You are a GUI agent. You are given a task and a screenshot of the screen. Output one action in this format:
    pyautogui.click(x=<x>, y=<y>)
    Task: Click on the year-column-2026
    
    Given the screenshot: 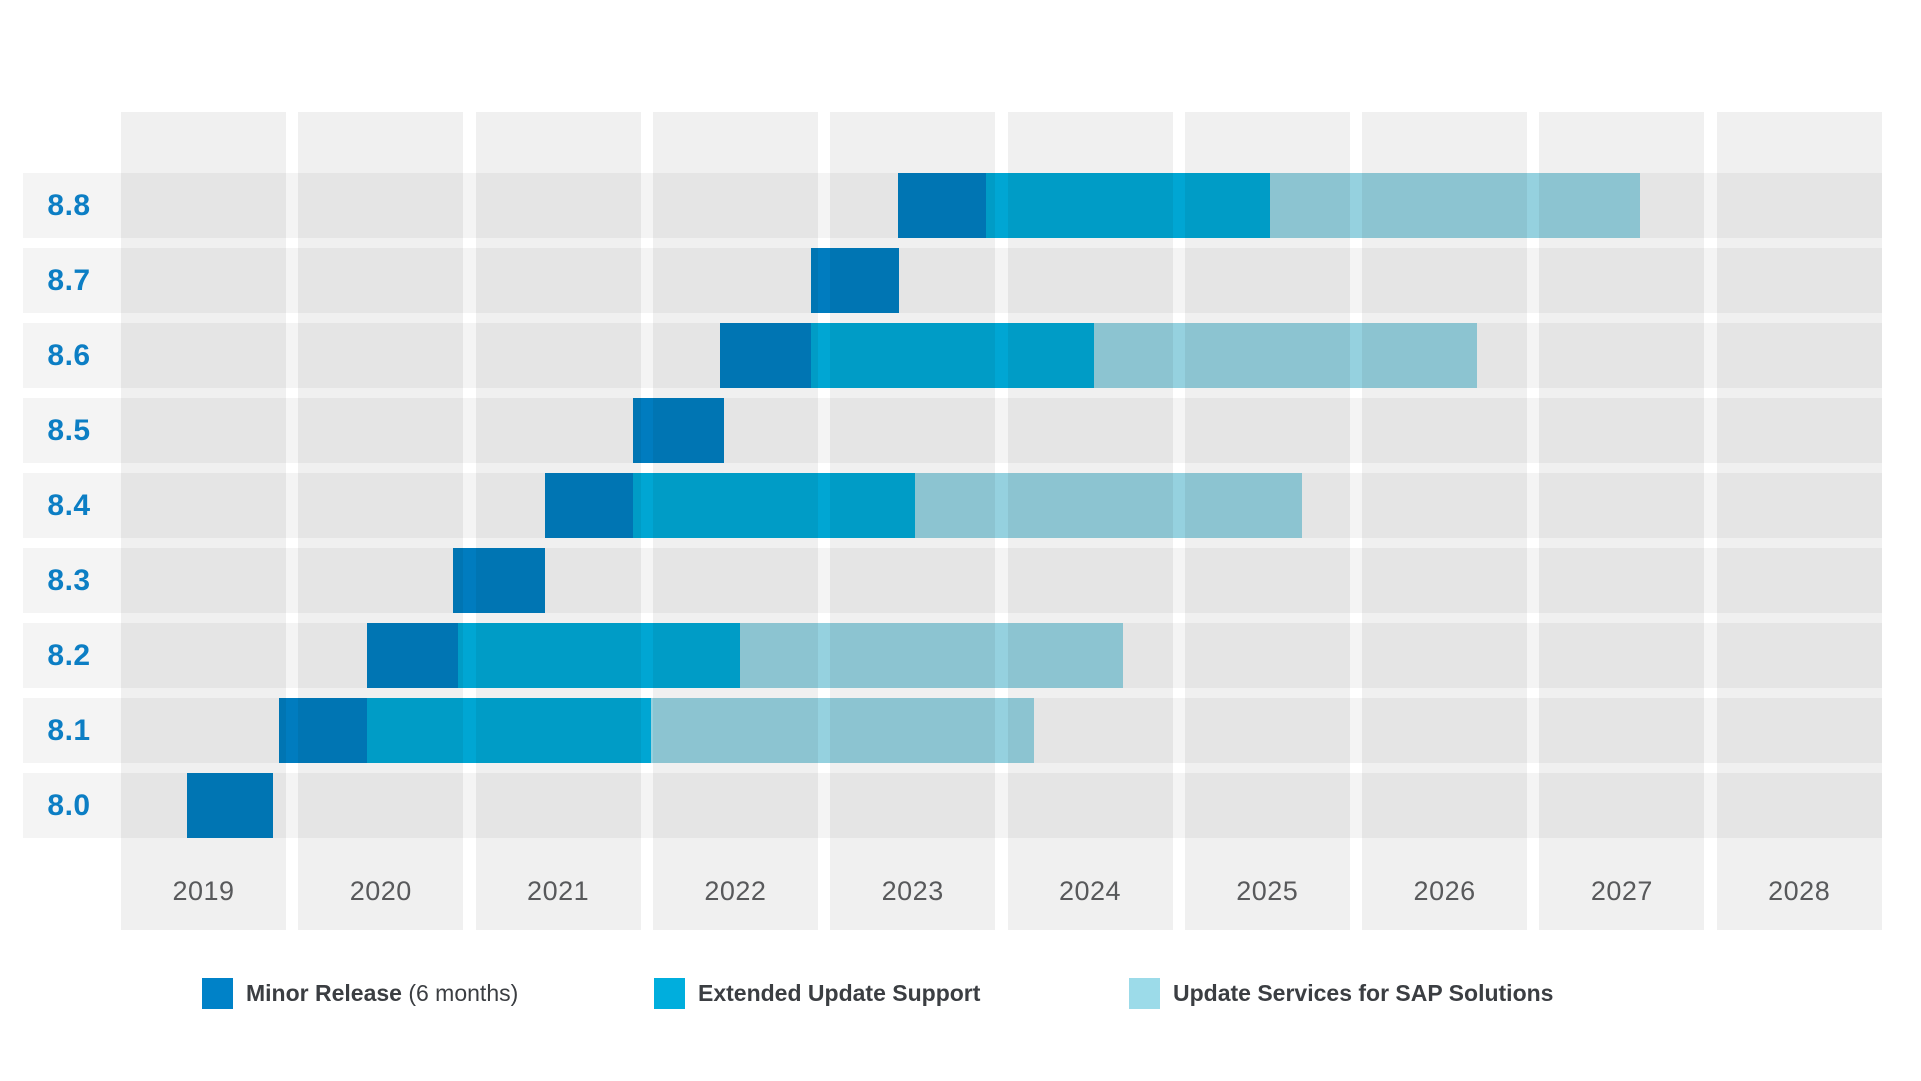 What is the action you would take?
    pyautogui.click(x=1445, y=521)
    